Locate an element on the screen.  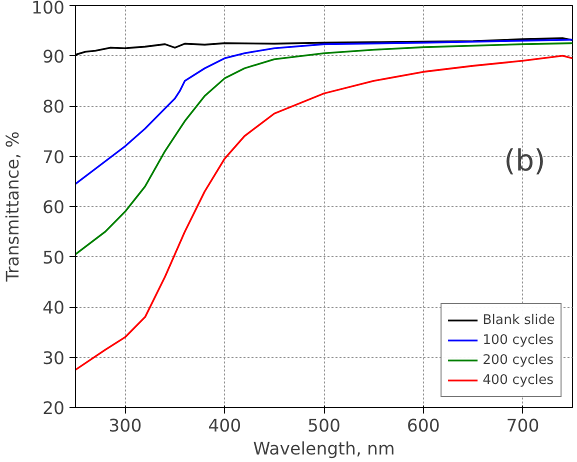
y-tick-label: 50 is located at coordinates (53, 258).